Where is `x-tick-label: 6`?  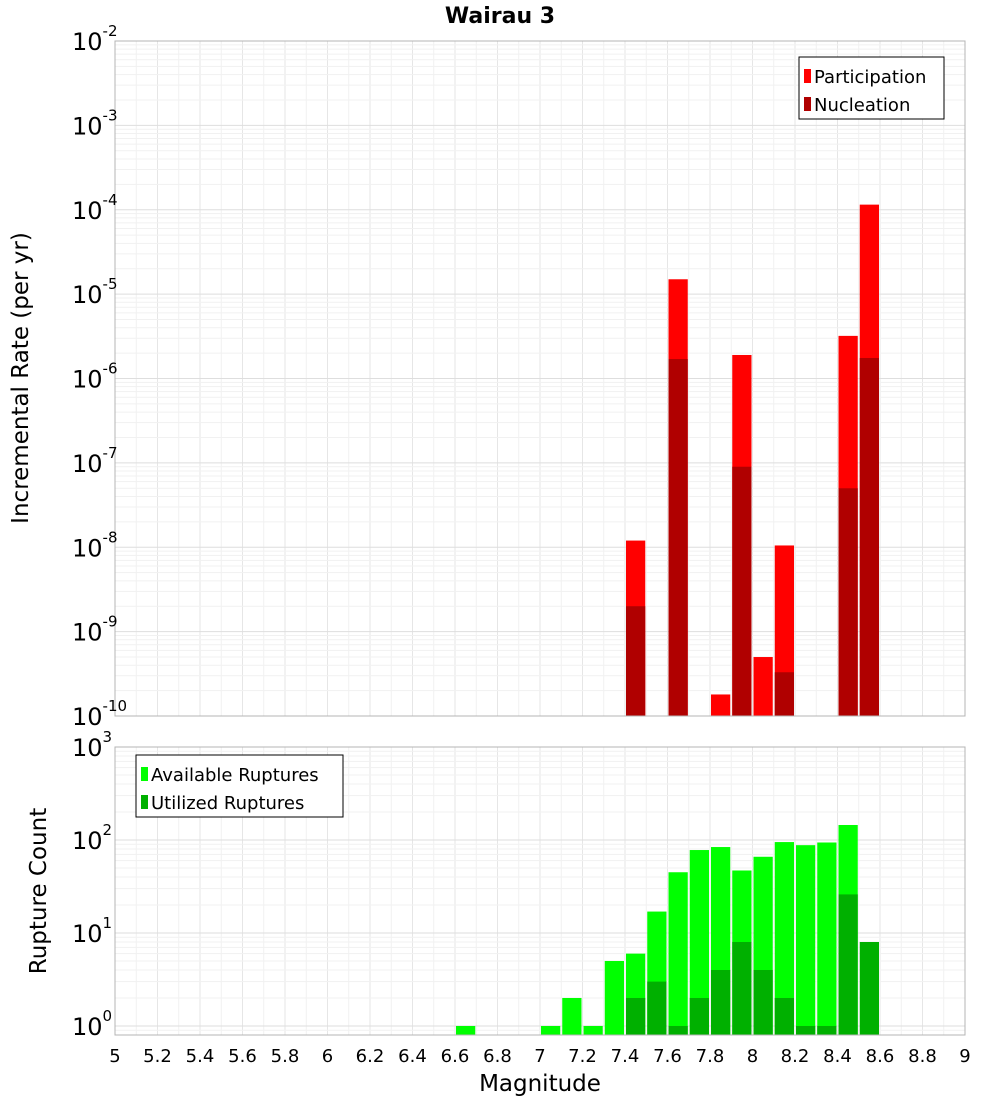 x-tick-label: 6 is located at coordinates (327, 1056).